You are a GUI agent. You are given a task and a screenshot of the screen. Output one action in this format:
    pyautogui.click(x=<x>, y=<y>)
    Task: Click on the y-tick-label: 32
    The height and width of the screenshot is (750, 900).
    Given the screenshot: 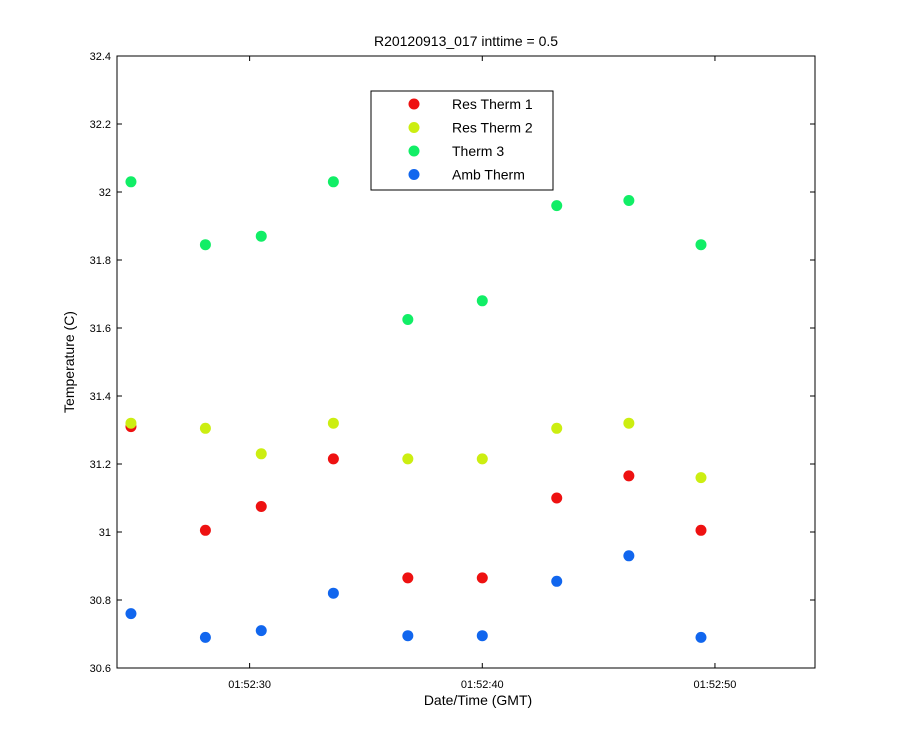 What is the action you would take?
    pyautogui.click(x=105, y=193)
    